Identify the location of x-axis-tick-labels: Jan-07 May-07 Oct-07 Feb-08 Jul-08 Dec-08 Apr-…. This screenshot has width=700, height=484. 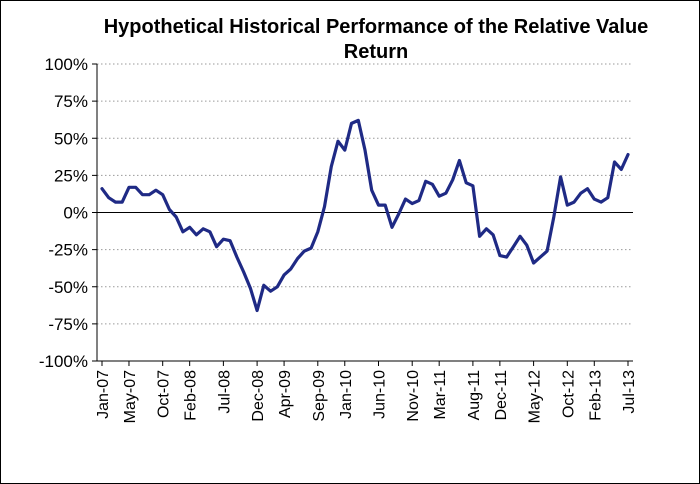
(366, 396).